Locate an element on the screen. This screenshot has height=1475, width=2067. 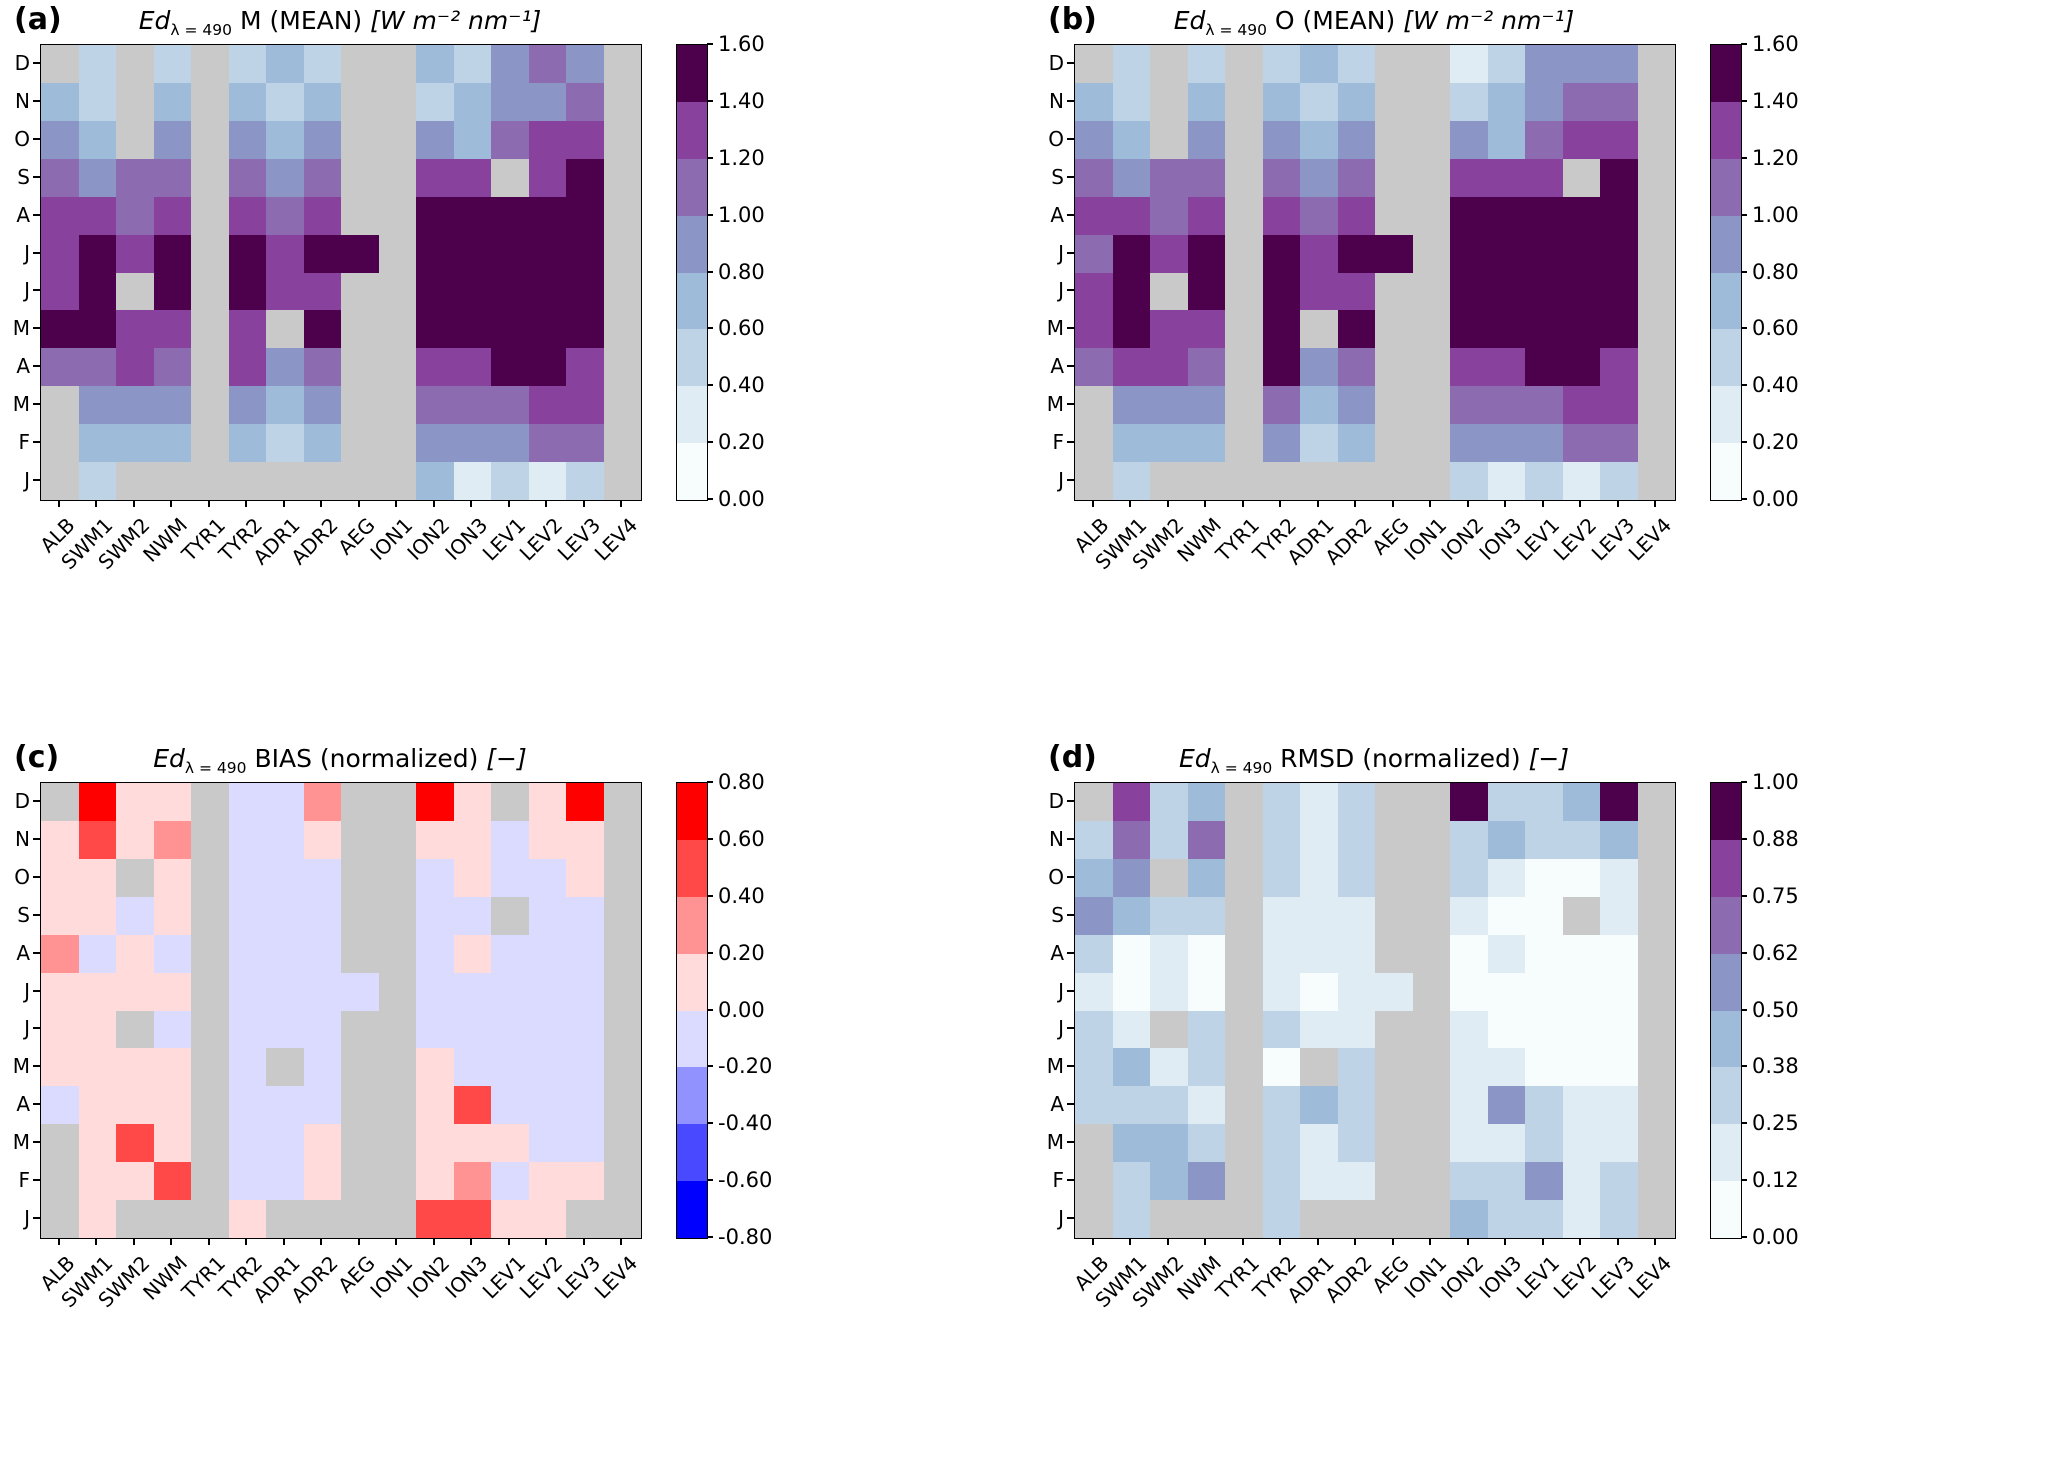
colorbar-tick-label: 0.60 is located at coordinates (1775, 328).